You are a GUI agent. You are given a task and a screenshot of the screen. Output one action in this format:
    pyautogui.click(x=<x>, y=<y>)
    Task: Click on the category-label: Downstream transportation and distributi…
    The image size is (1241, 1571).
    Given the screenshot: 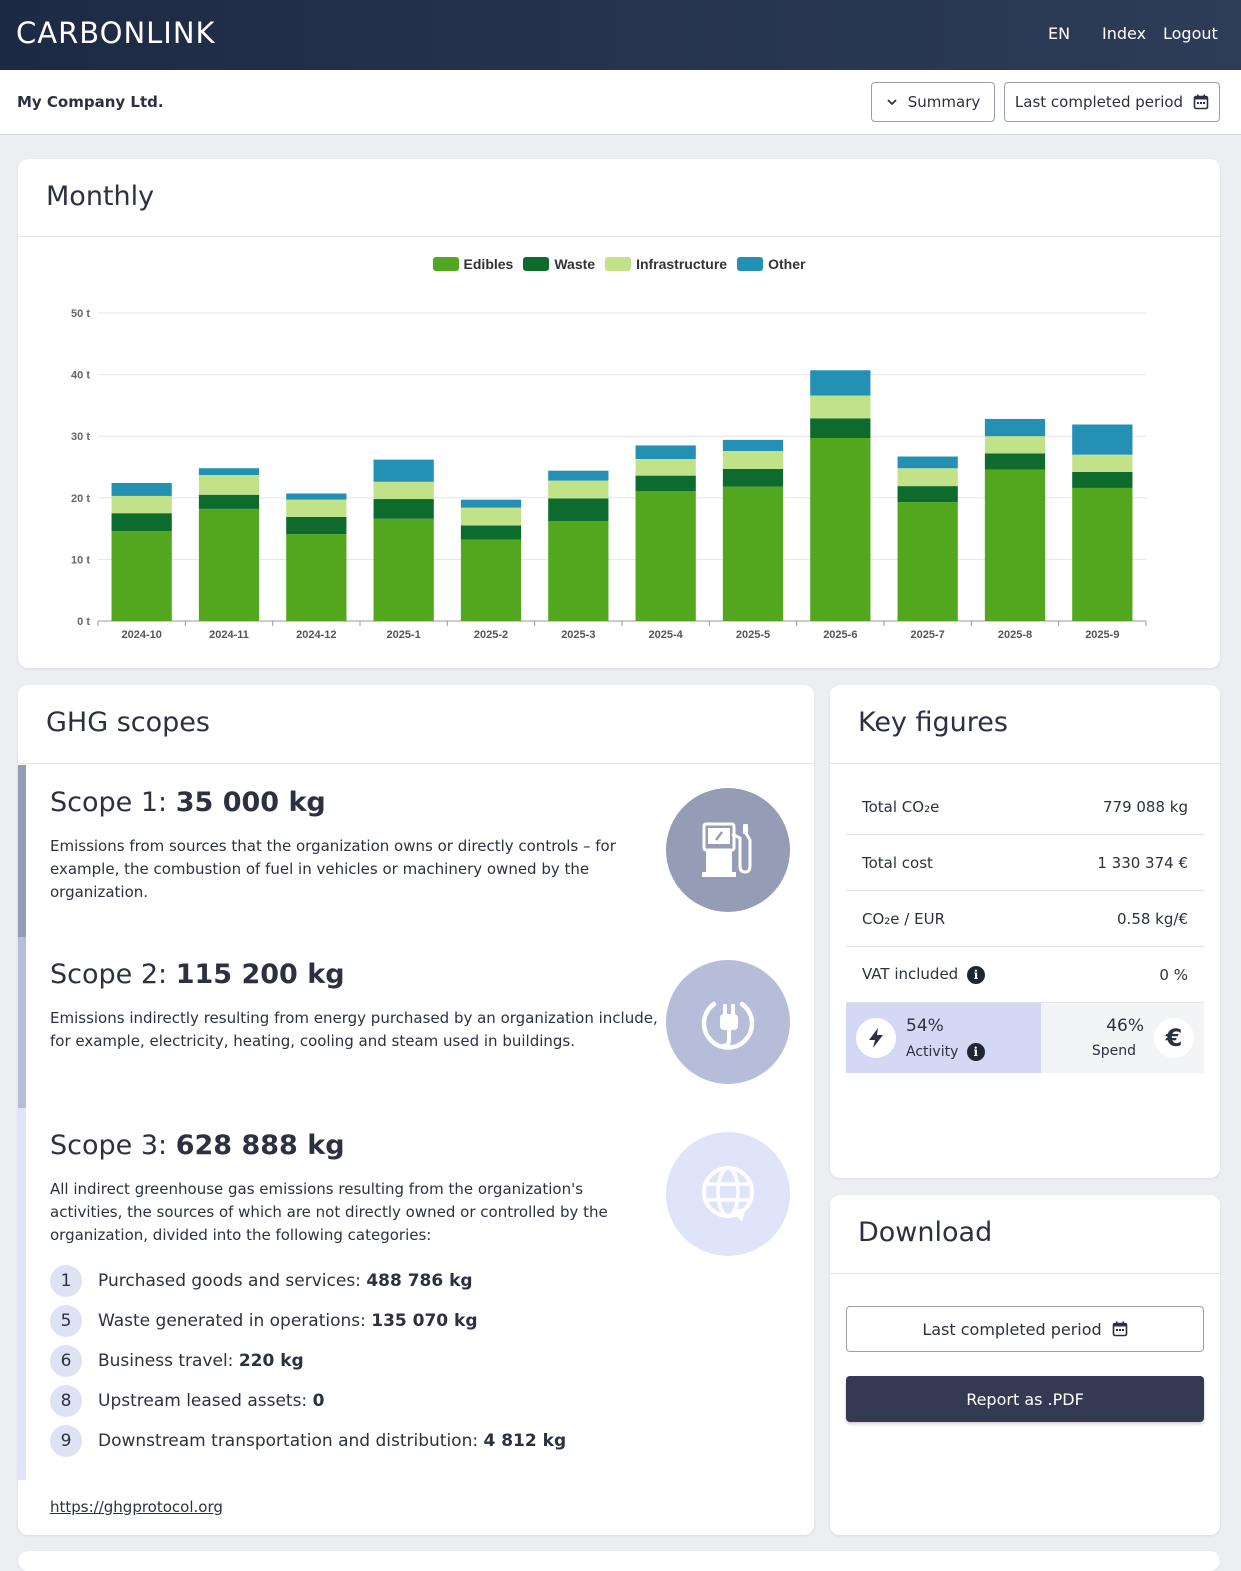 What is the action you would take?
    pyautogui.click(x=288, y=1441)
    